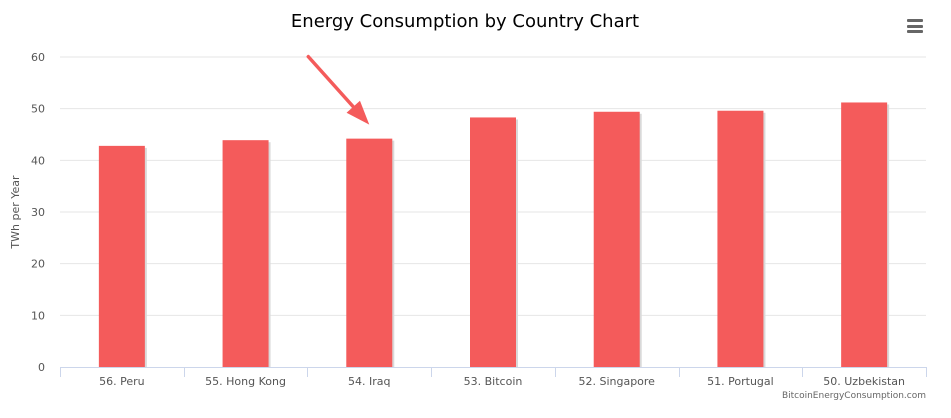 The height and width of the screenshot is (418, 951). What do you see at coordinates (245, 381) in the screenshot?
I see `x-tick-label: 55. Hong Kong` at bounding box center [245, 381].